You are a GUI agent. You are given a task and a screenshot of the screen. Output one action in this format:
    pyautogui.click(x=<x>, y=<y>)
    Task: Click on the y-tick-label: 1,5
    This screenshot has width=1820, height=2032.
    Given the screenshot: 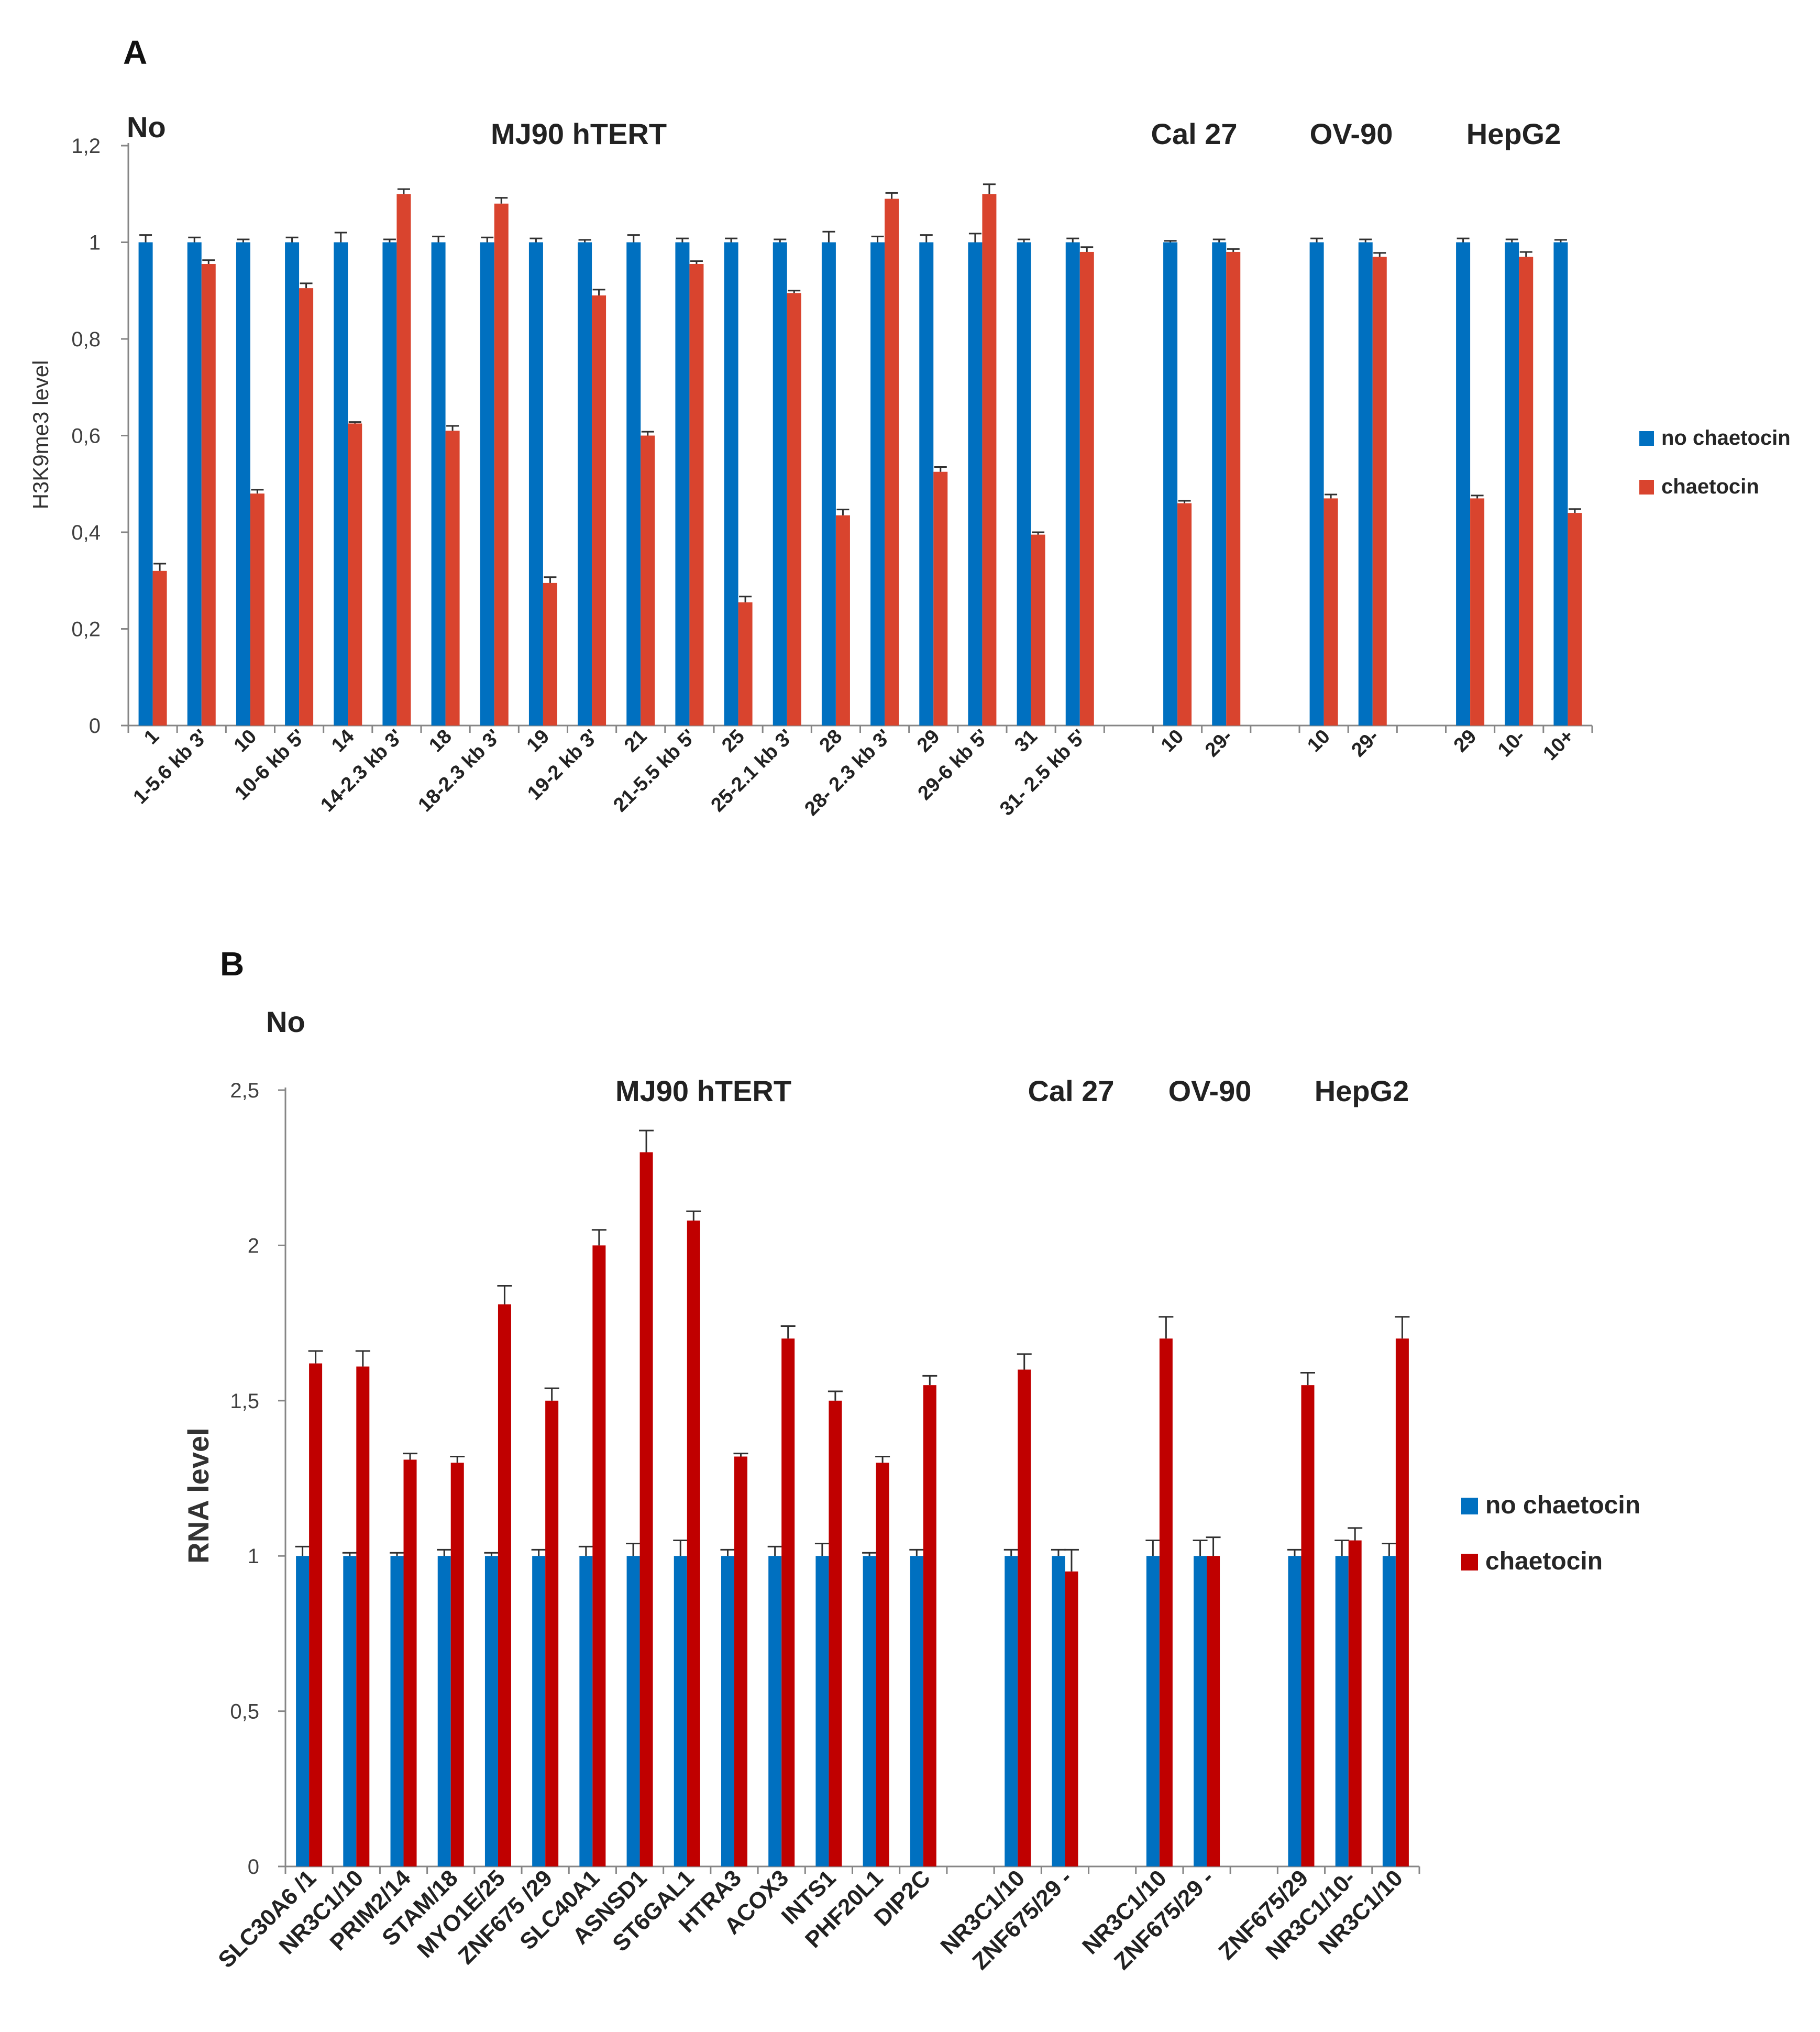 What is the action you would take?
    pyautogui.click(x=245, y=1401)
    